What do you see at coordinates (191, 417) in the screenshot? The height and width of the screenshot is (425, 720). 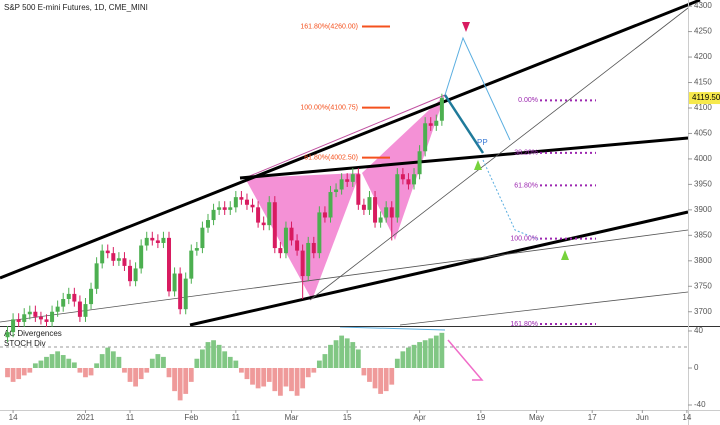 I see `x-tick-label: Feb` at bounding box center [191, 417].